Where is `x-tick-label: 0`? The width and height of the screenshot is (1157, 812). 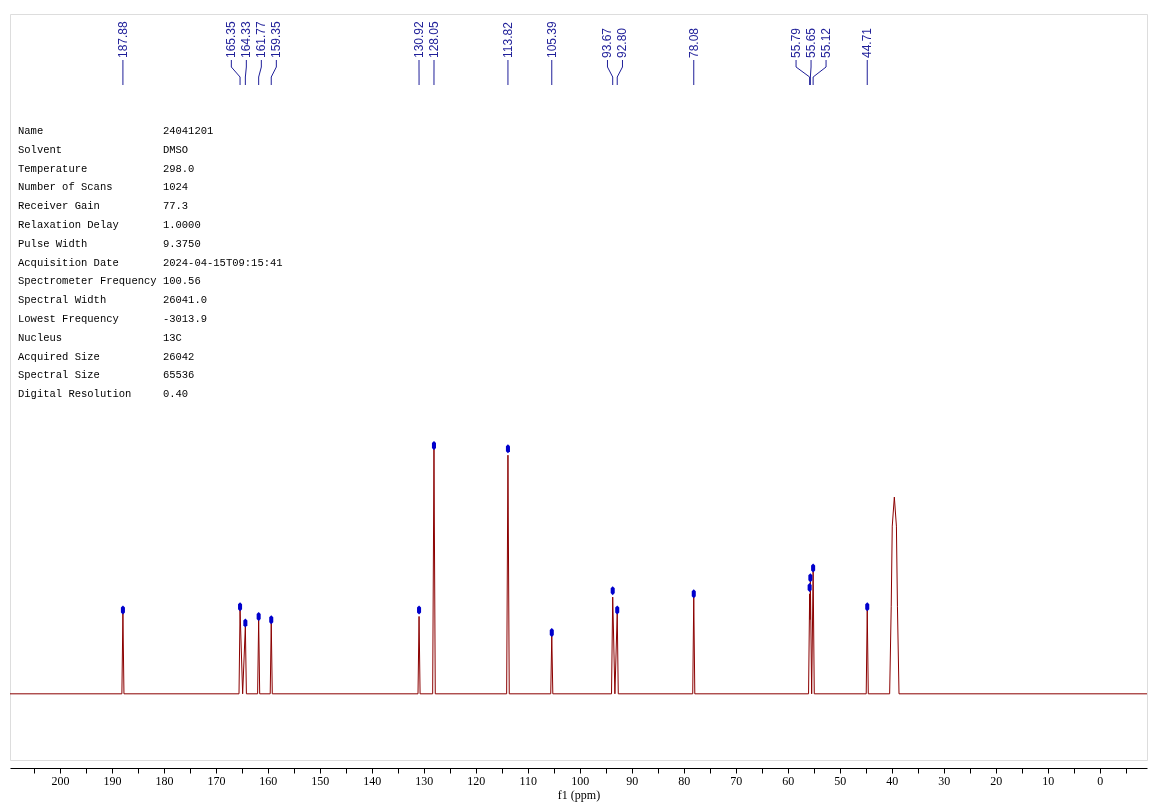
x-tick-label: 0 is located at coordinates (1100, 780).